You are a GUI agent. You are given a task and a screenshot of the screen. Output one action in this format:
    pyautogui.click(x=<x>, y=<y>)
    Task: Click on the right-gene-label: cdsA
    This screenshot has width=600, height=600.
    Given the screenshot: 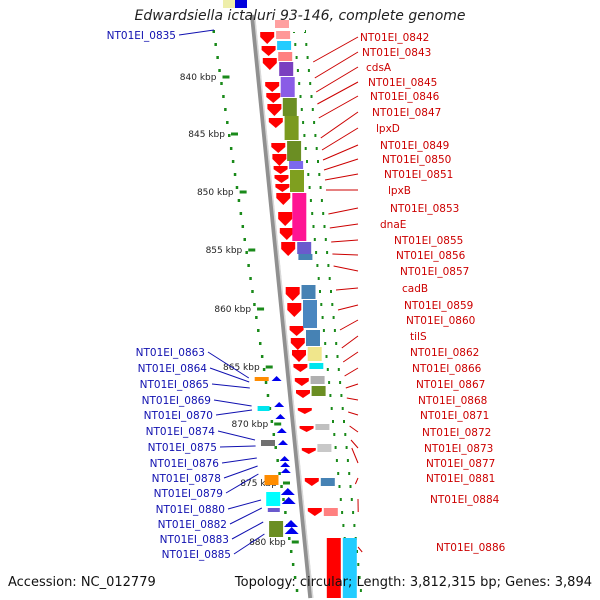 What is the action you would take?
    pyautogui.click(x=379, y=68)
    